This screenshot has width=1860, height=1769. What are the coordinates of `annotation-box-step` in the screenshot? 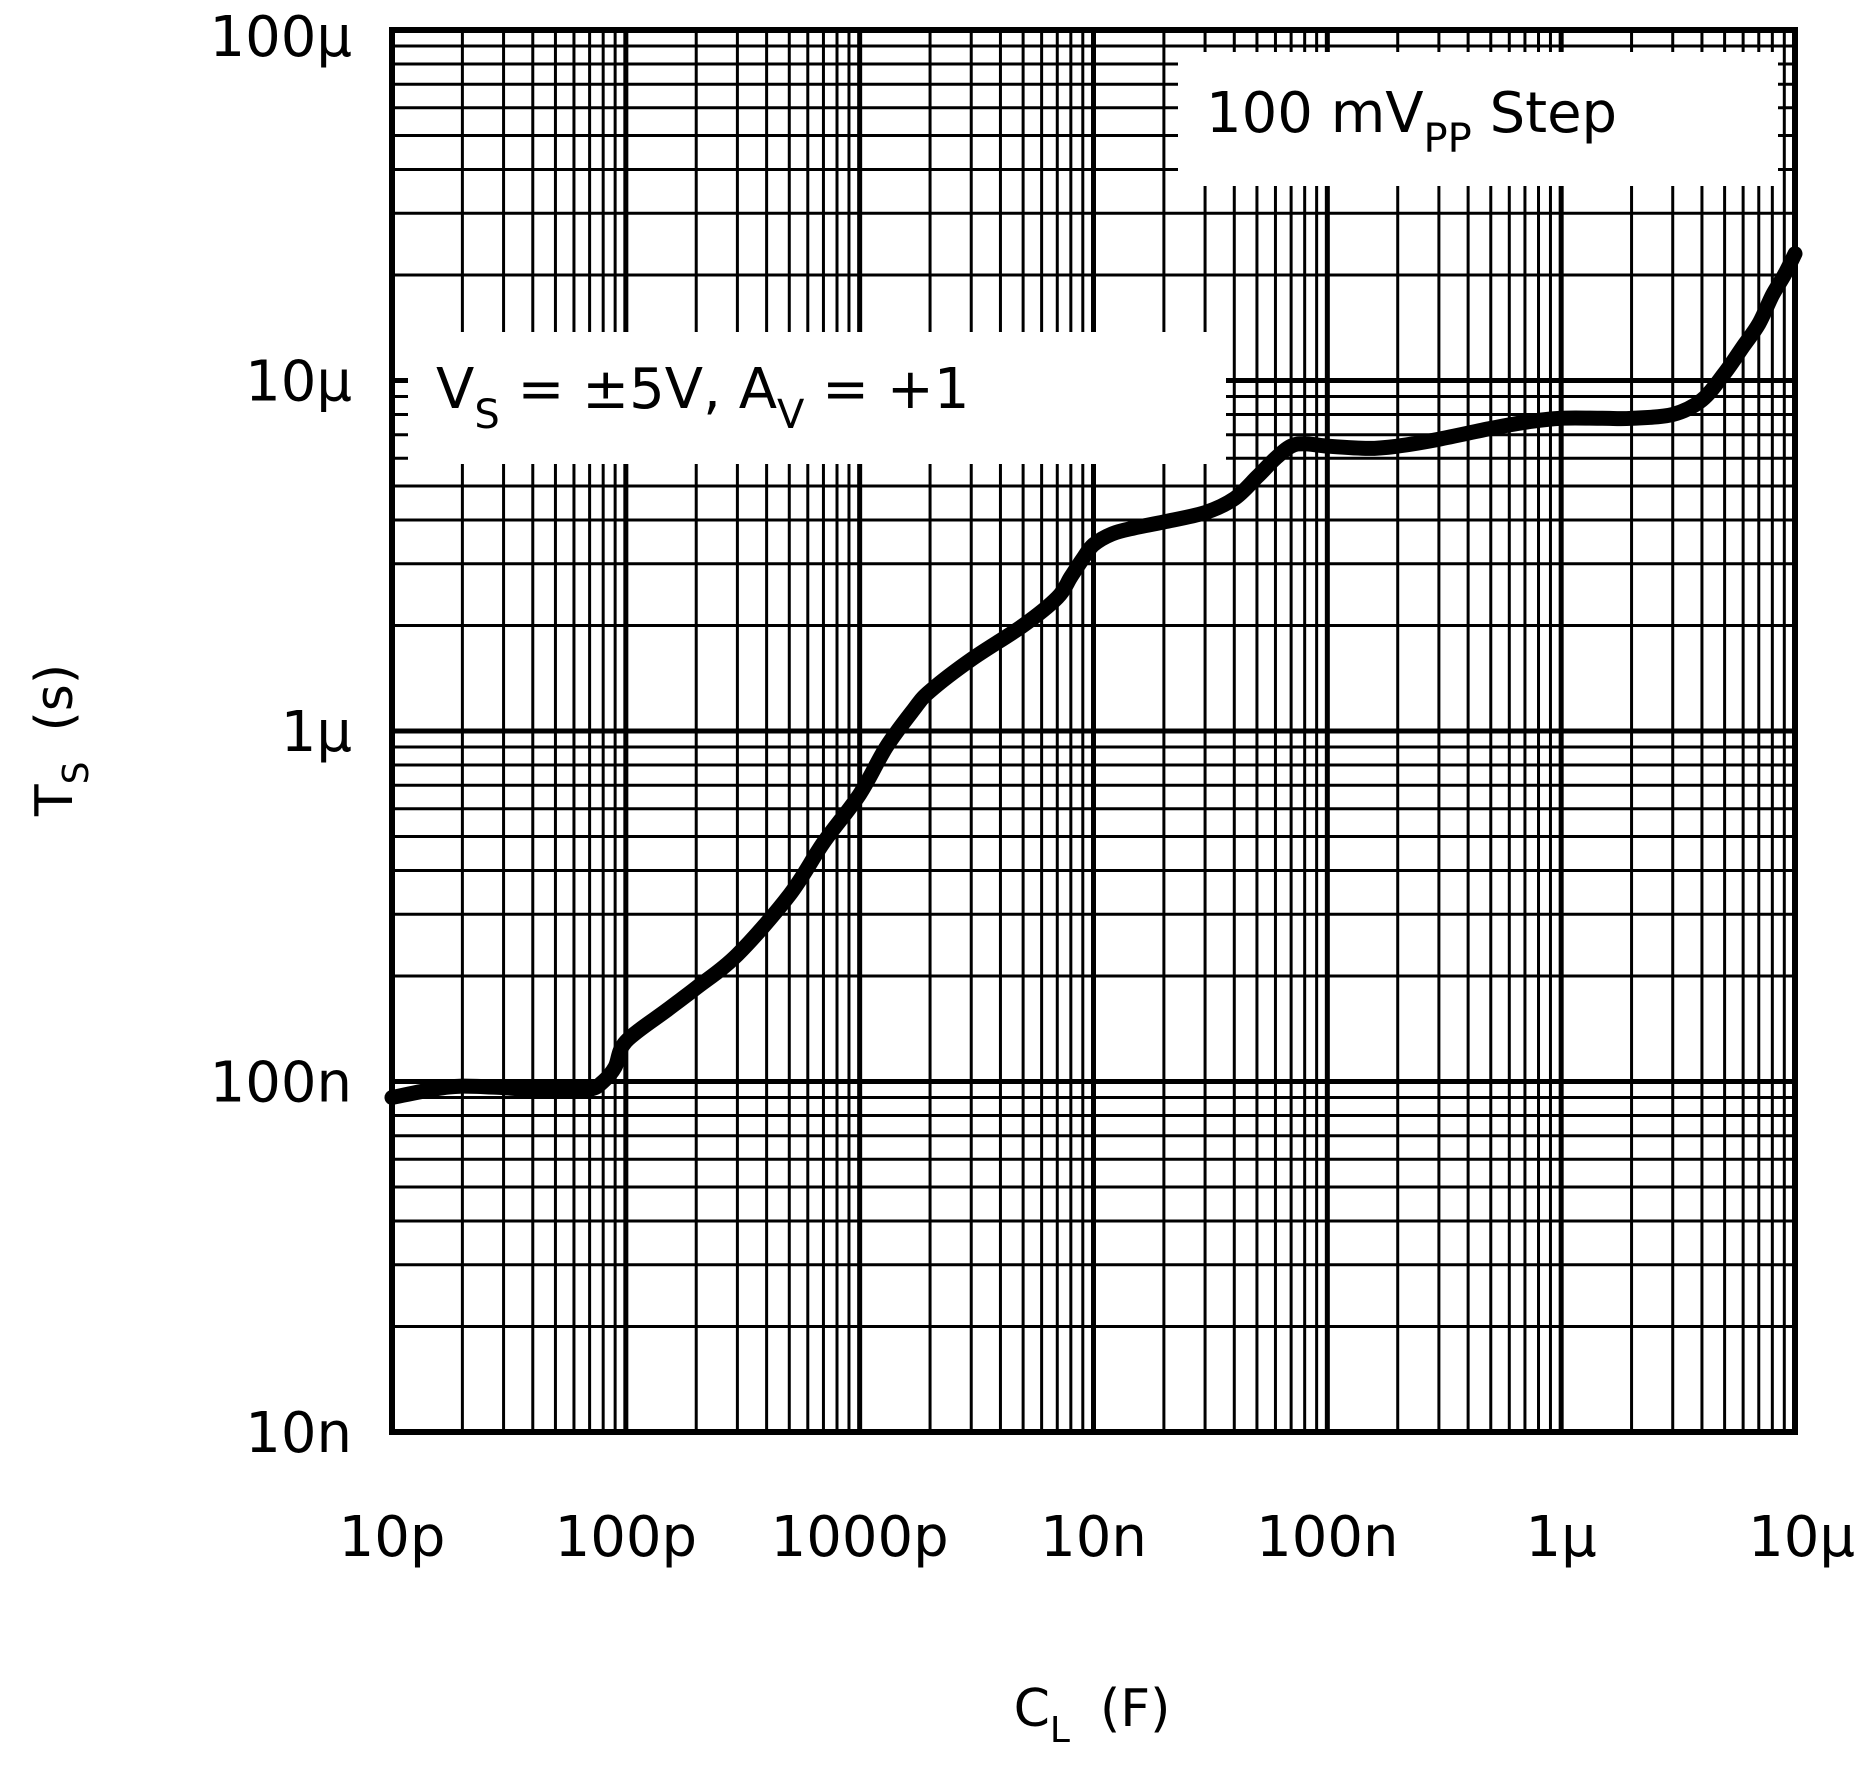 It's located at (1478, 119).